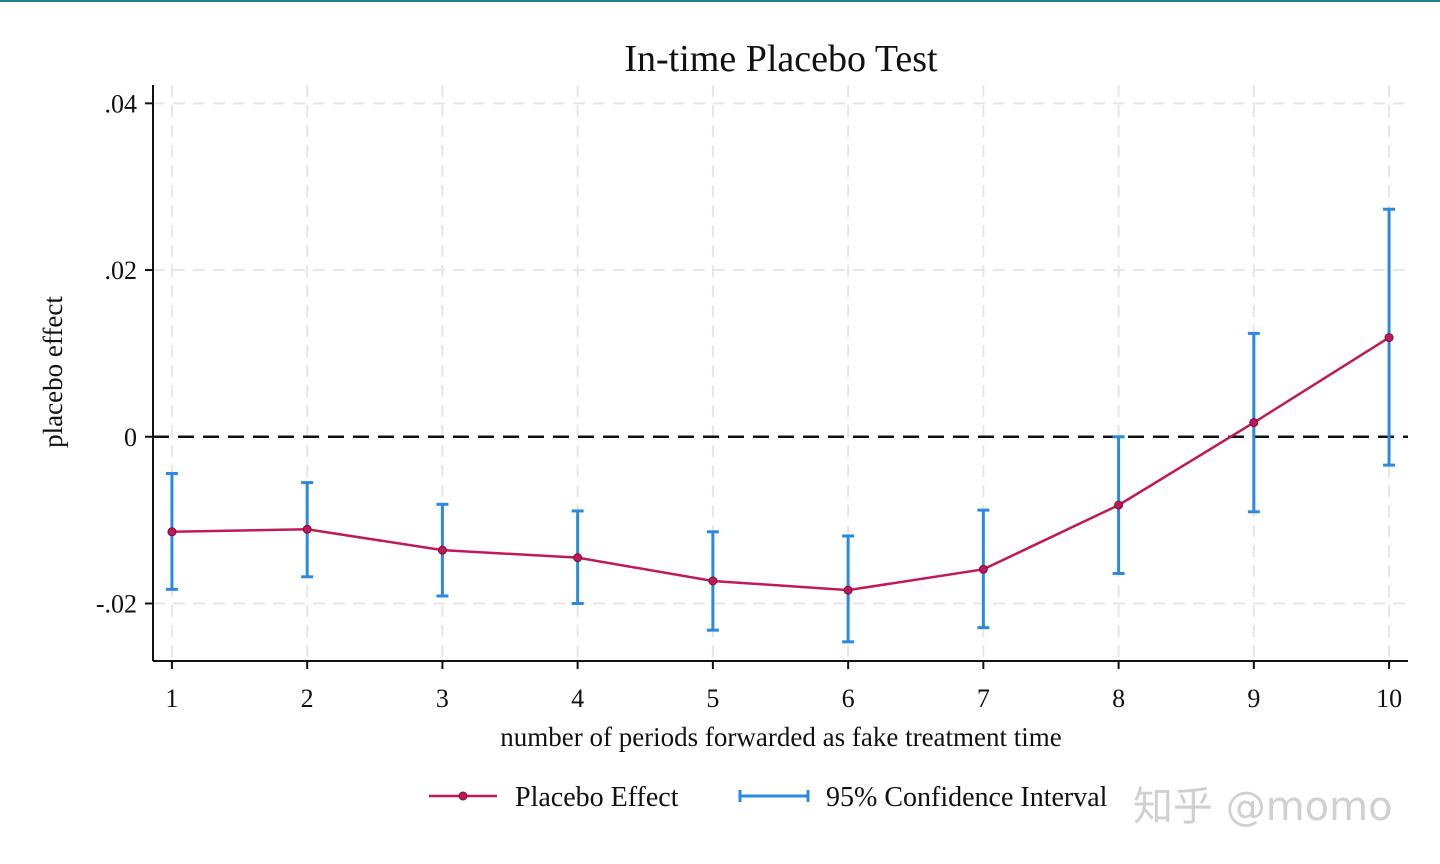 Image resolution: width=1440 pixels, height=864 pixels. I want to click on x-tick-label-8: 8, so click(1118, 698).